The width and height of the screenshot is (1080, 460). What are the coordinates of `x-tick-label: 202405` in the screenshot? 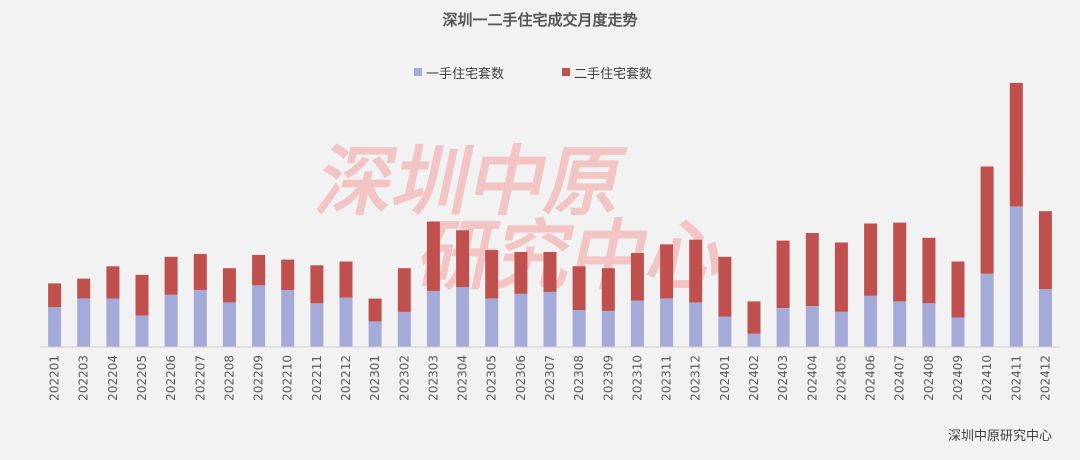 It's located at (841, 378).